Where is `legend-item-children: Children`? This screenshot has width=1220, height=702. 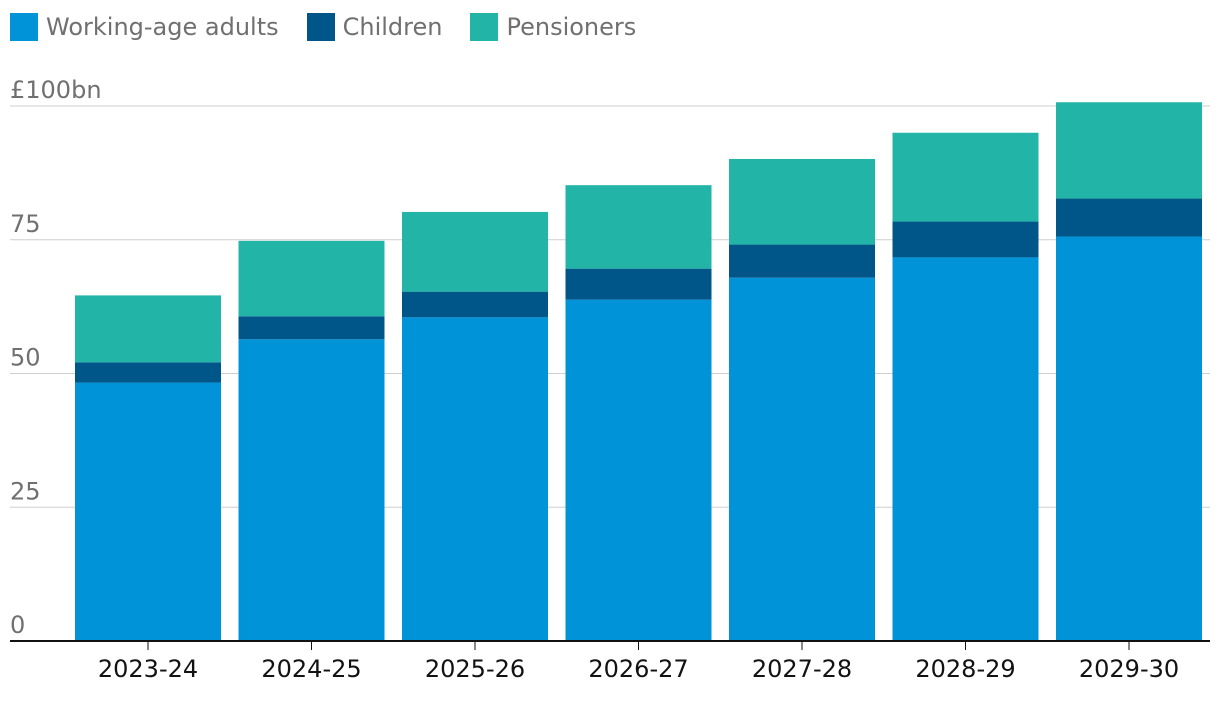 legend-item-children: Children is located at coordinates (374, 27).